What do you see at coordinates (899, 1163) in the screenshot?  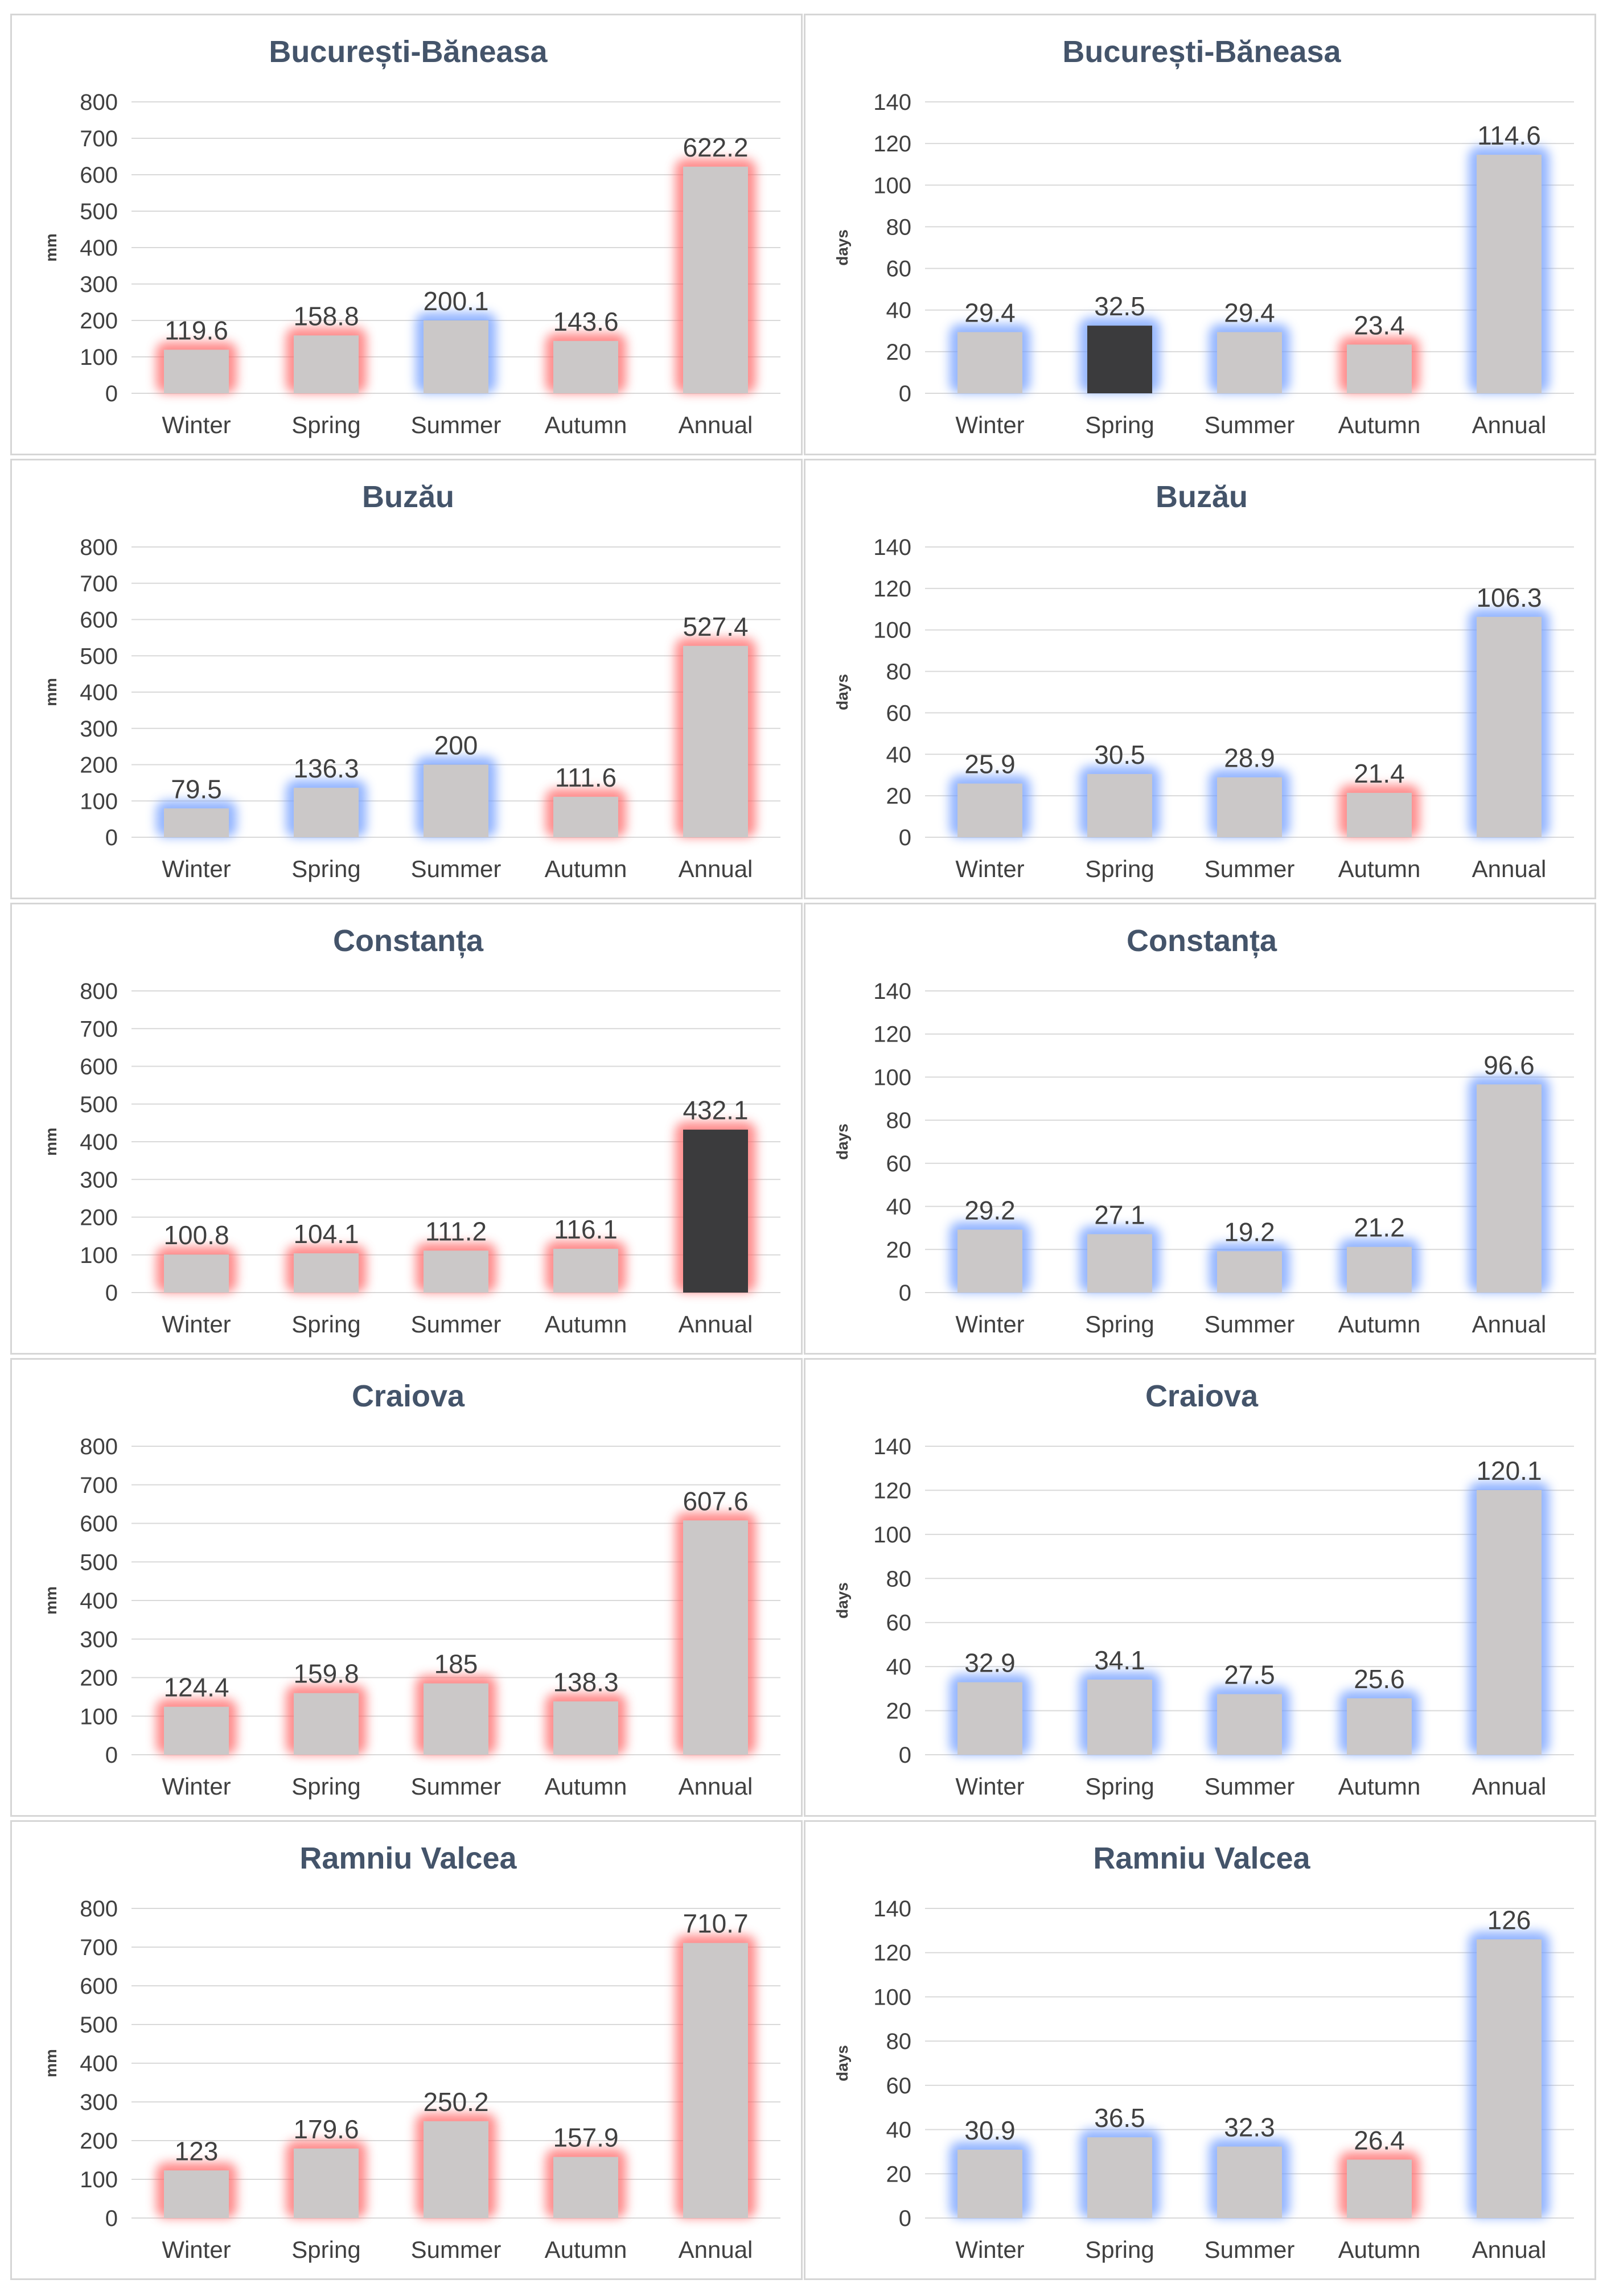 I see `y-tick-label: 60` at bounding box center [899, 1163].